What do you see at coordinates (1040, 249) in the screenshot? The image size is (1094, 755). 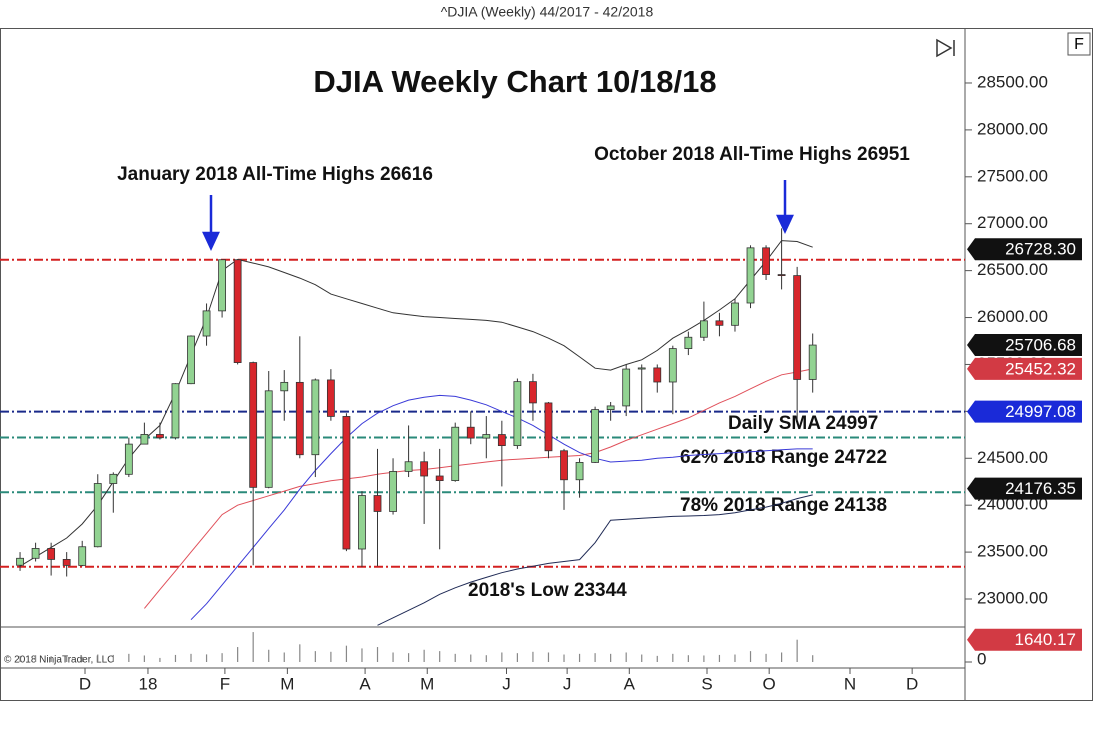 I see `price-tag-label: 26728.30` at bounding box center [1040, 249].